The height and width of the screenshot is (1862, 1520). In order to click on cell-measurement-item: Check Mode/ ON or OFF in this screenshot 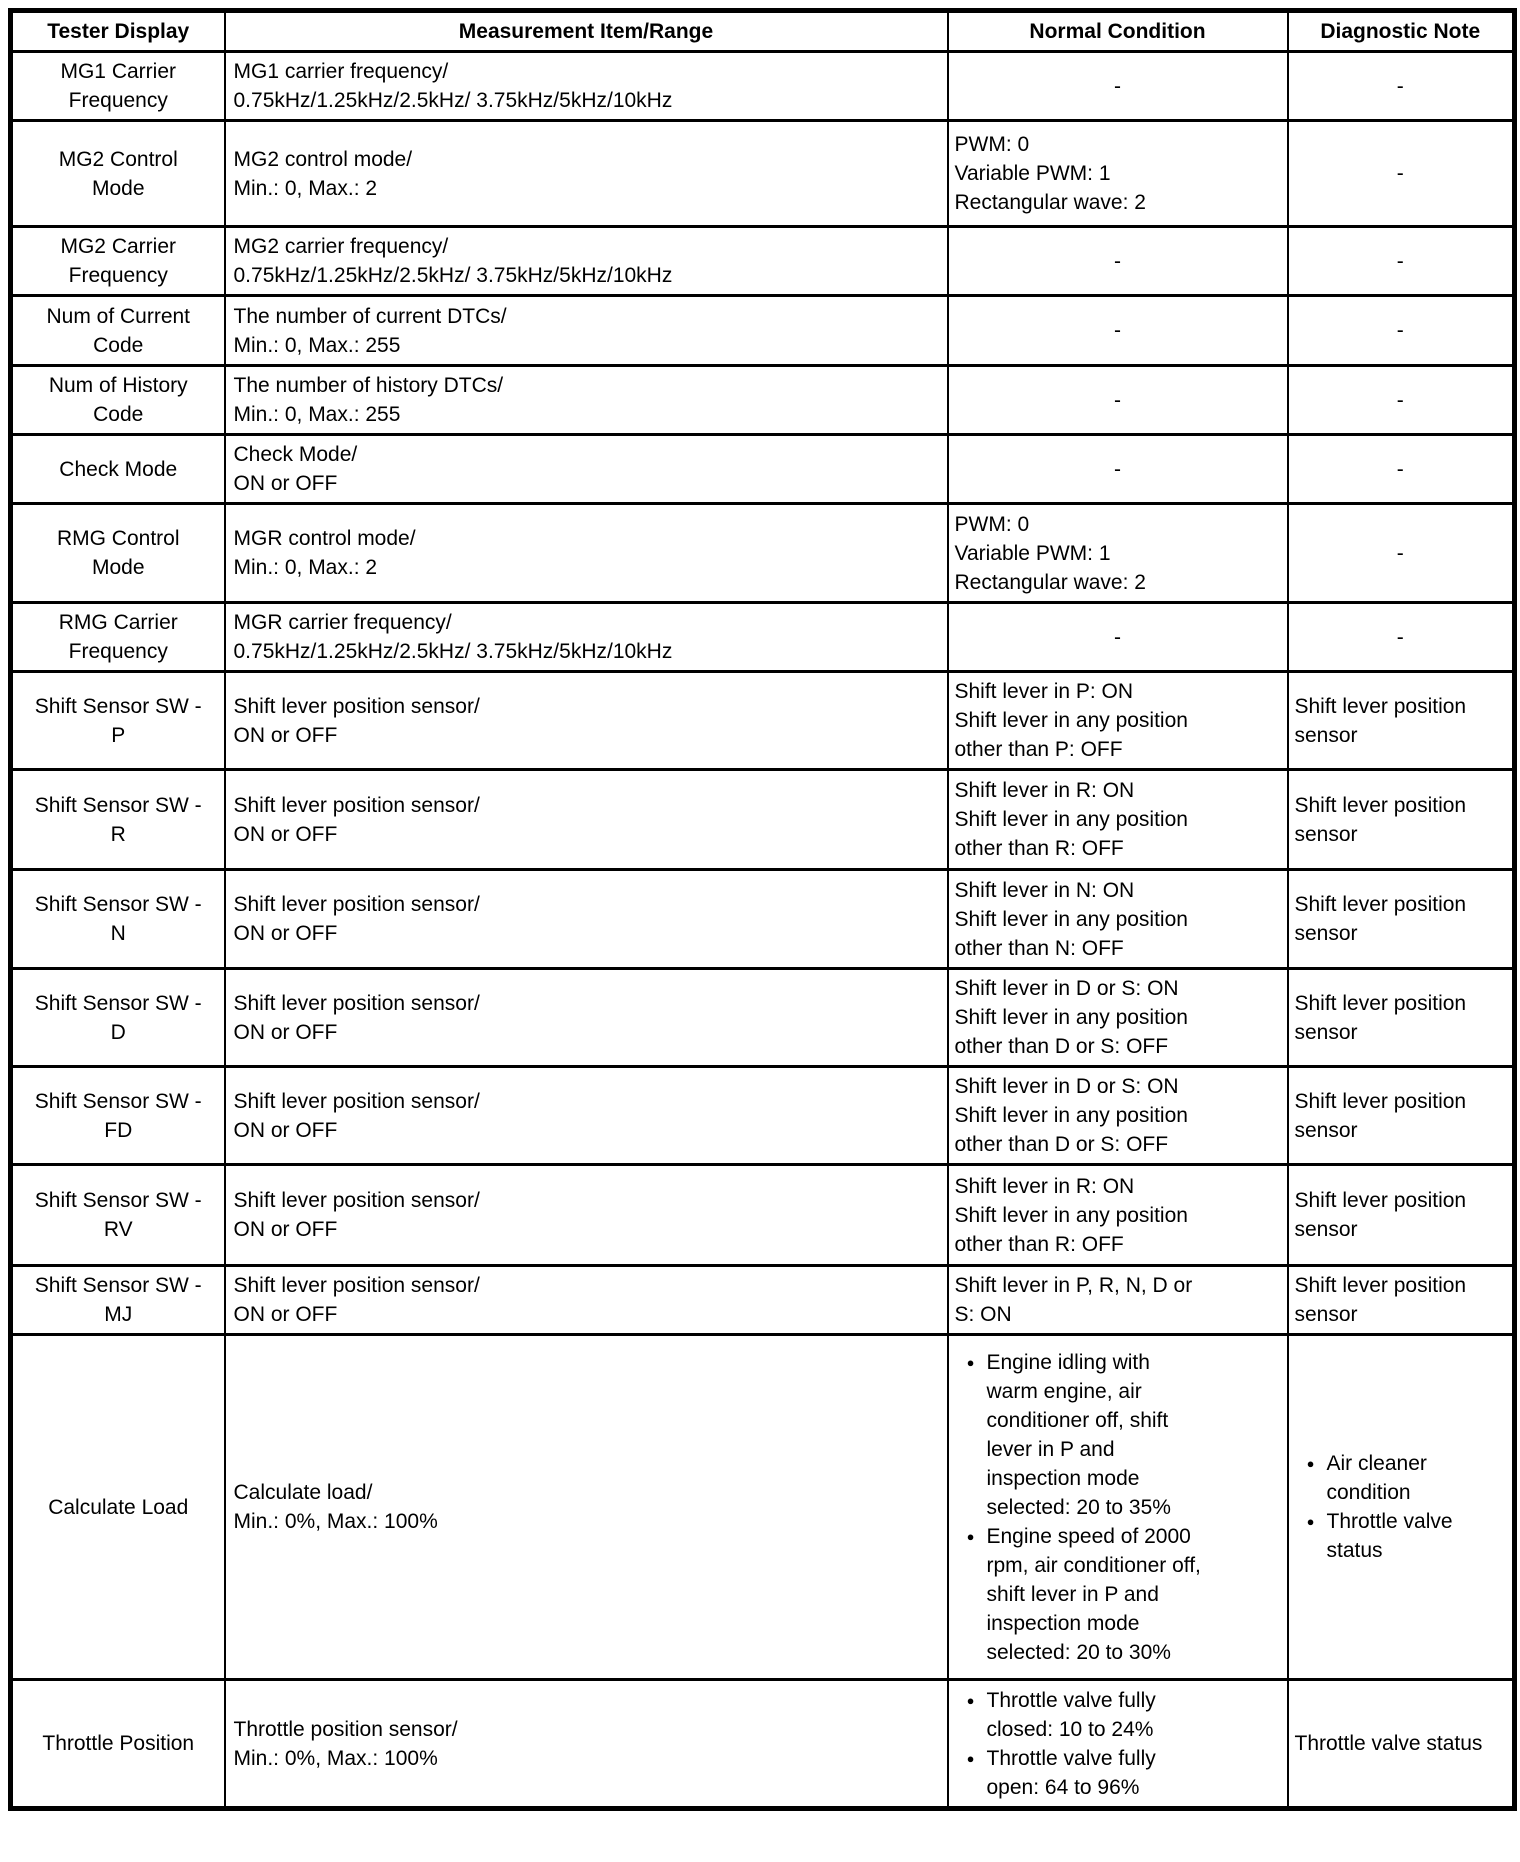, I will do `click(586, 469)`.